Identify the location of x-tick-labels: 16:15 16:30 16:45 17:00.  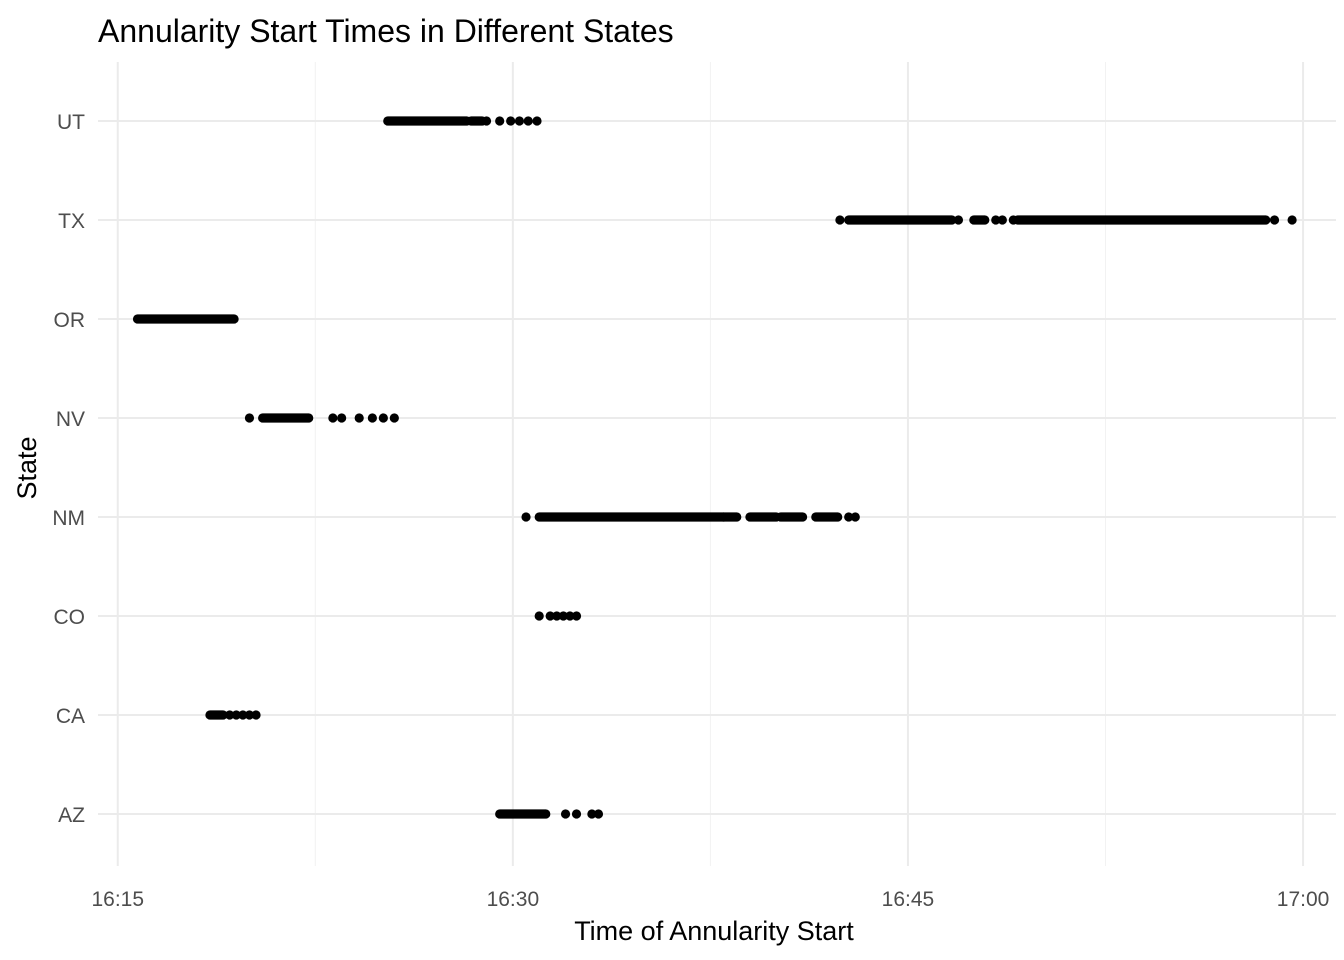
(710, 899).